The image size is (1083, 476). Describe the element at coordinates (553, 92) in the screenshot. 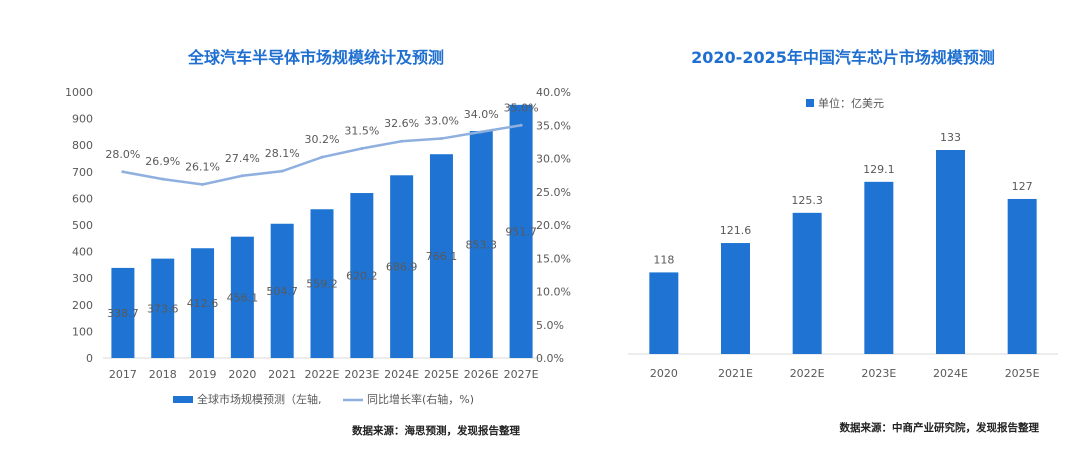

I see `right-y-tick-label: 40.0%` at that location.